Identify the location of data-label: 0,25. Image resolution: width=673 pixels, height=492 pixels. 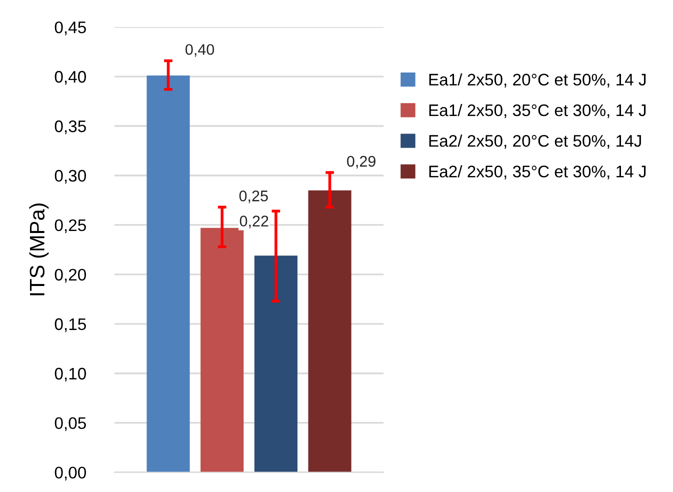
(253, 197).